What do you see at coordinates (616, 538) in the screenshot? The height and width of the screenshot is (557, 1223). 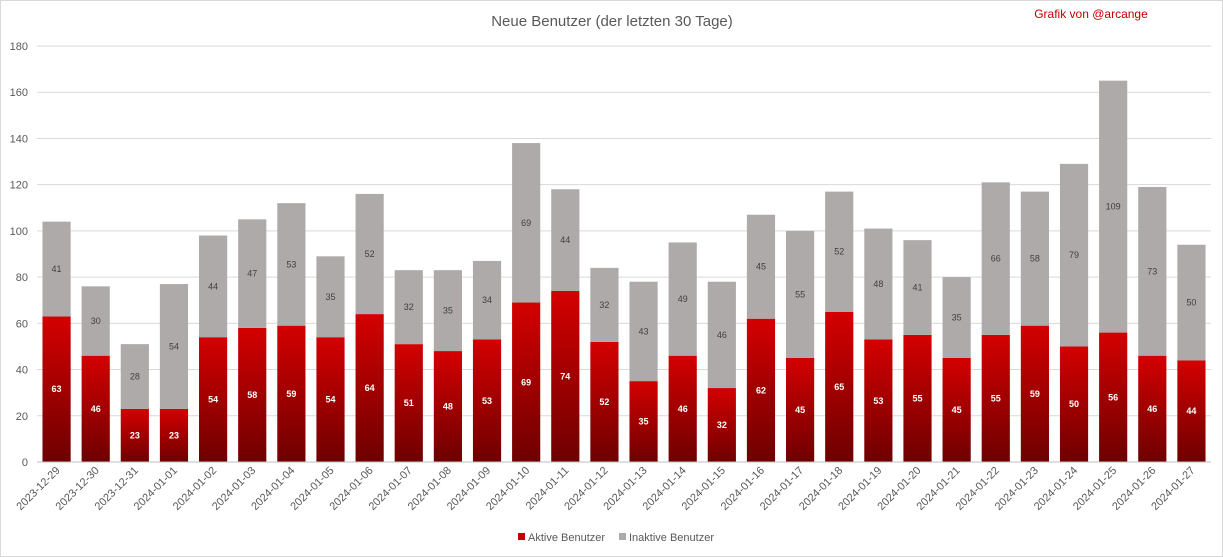 I see `legend: Aktive Benutzer Inaktive Benutzer` at bounding box center [616, 538].